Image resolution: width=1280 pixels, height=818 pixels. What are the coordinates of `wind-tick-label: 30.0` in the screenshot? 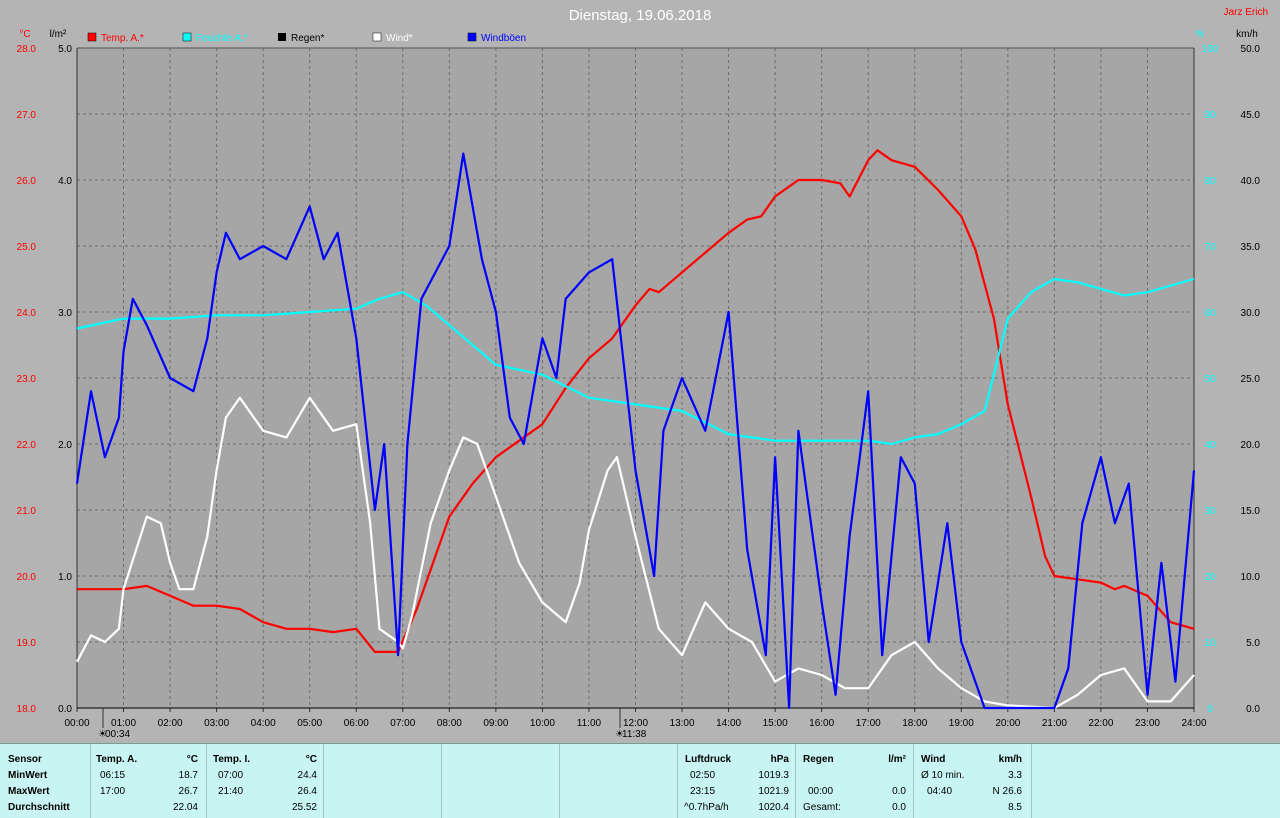 It's located at (1251, 313).